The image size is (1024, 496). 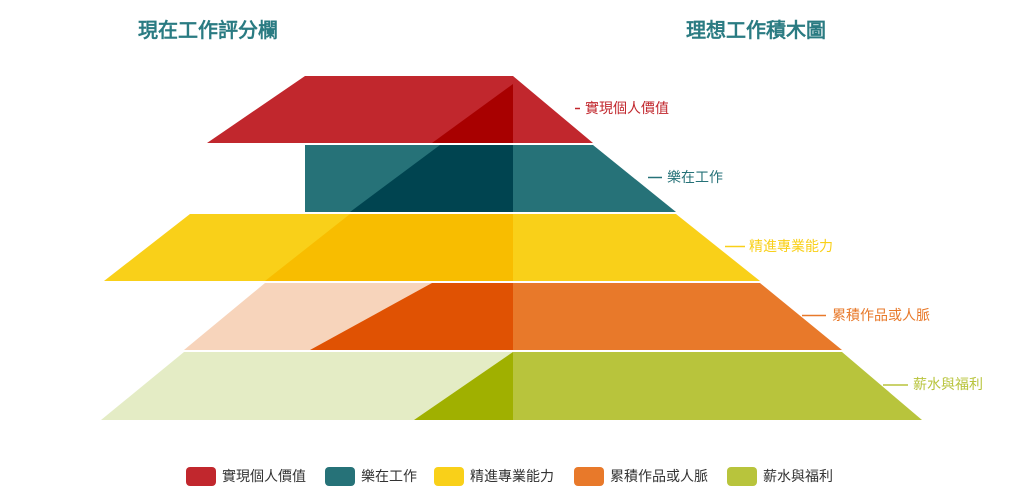 What do you see at coordinates (389, 247) in the screenshot?
I see `level-3-overlap` at bounding box center [389, 247].